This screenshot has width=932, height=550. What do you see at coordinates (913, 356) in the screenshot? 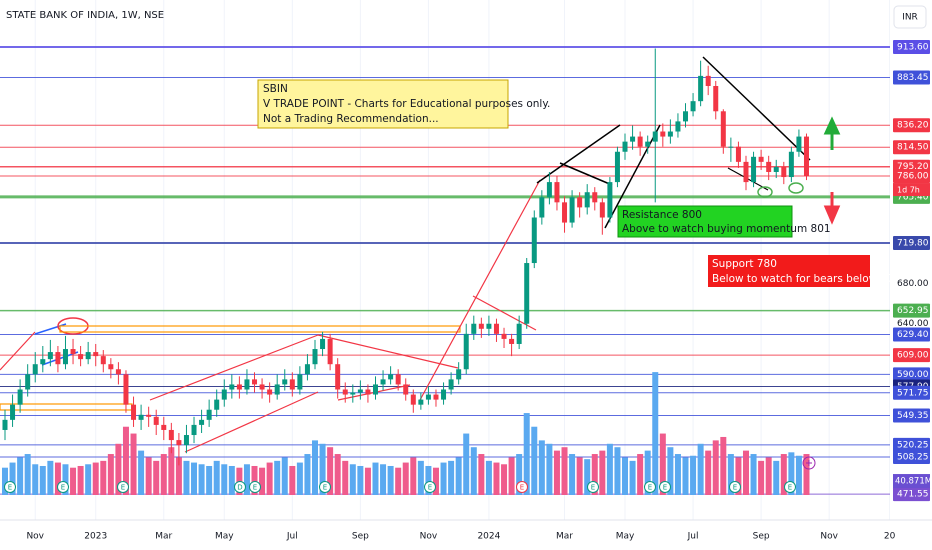
I see `price-tag-label: 609.00` at bounding box center [913, 356].